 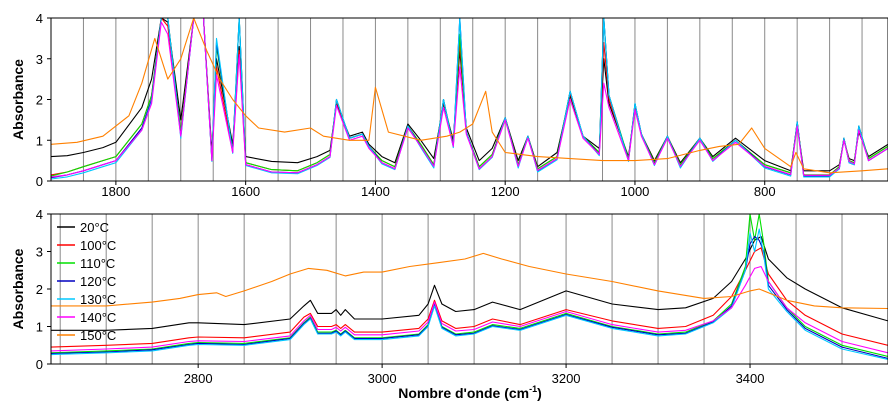 What do you see at coordinates (382, 378) in the screenshot?
I see `x-tick-label: 3000` at bounding box center [382, 378].